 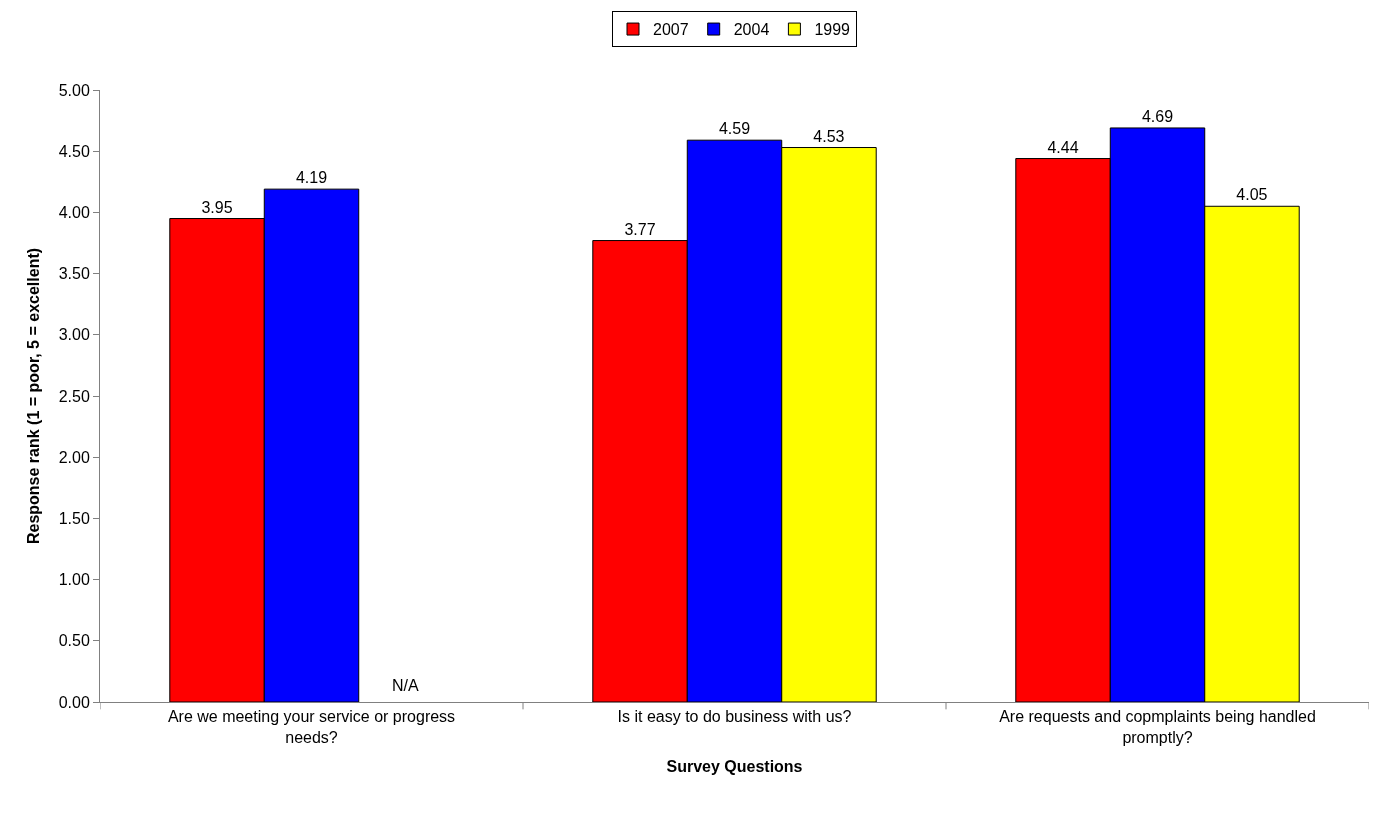 I want to click on legend-label: 1999, so click(x=832, y=30).